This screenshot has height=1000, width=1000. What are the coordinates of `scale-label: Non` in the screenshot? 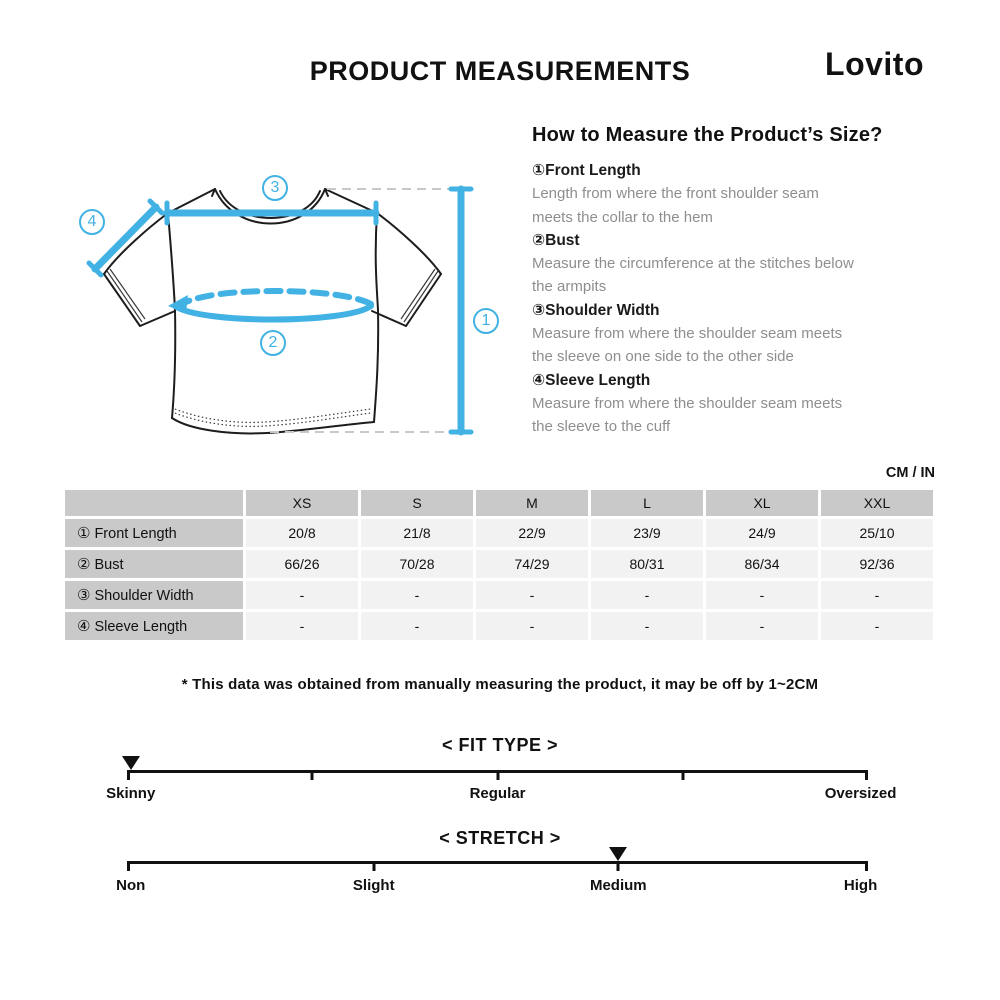 It's located at (131, 885).